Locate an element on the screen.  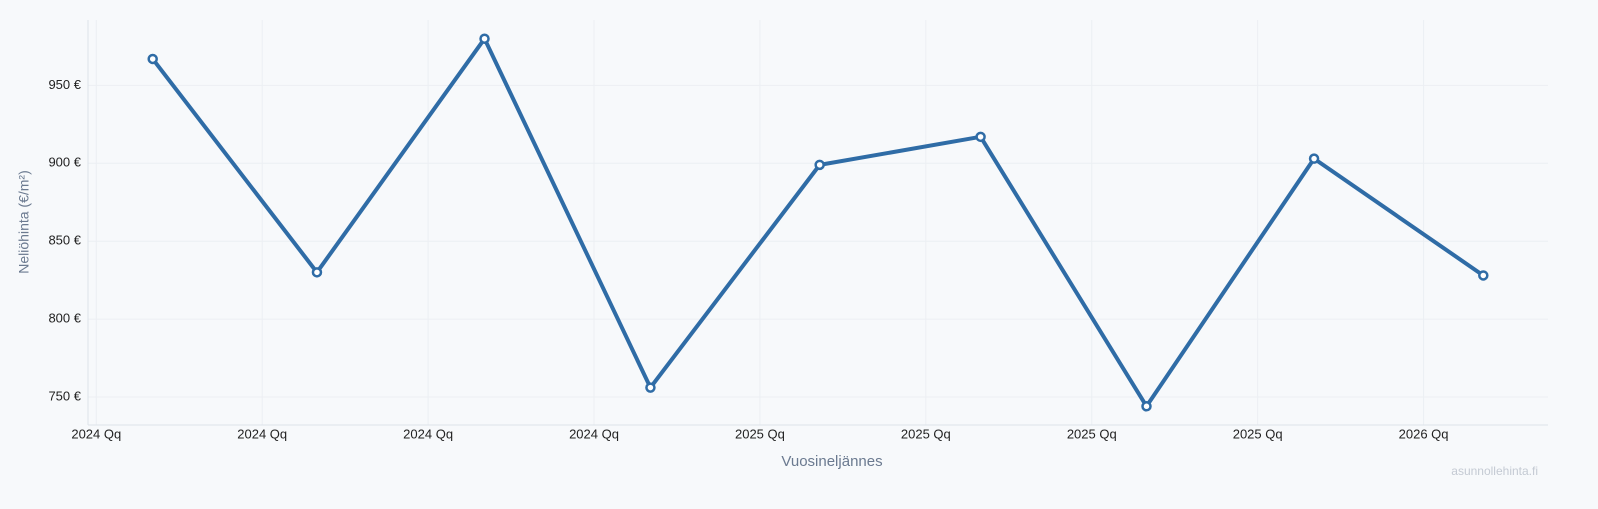
y-tick-label: 900 € is located at coordinates (64, 162).